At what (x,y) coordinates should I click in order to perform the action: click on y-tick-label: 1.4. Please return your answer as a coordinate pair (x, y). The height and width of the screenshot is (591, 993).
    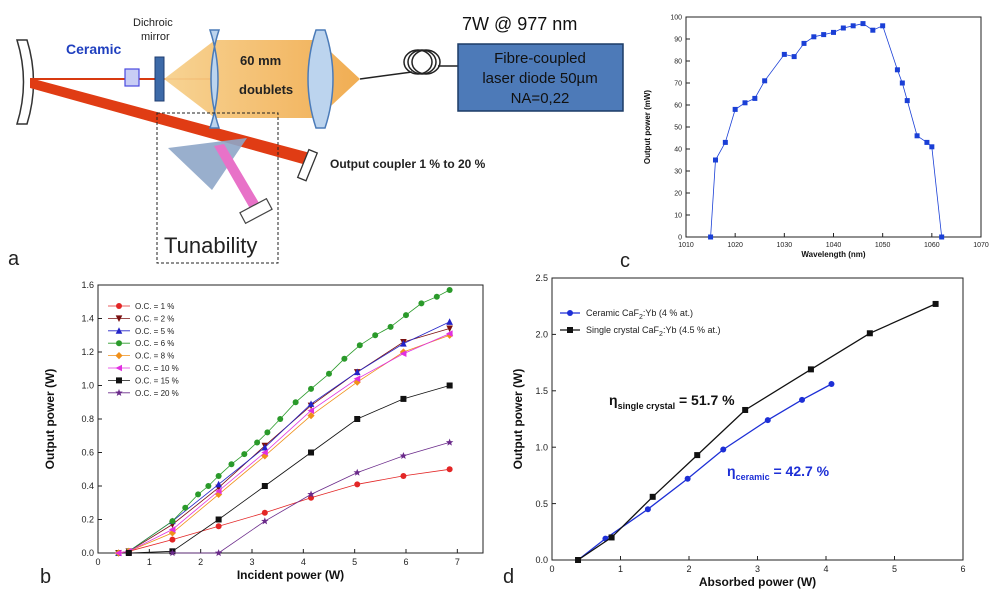
    Looking at the image, I should click on (87, 319).